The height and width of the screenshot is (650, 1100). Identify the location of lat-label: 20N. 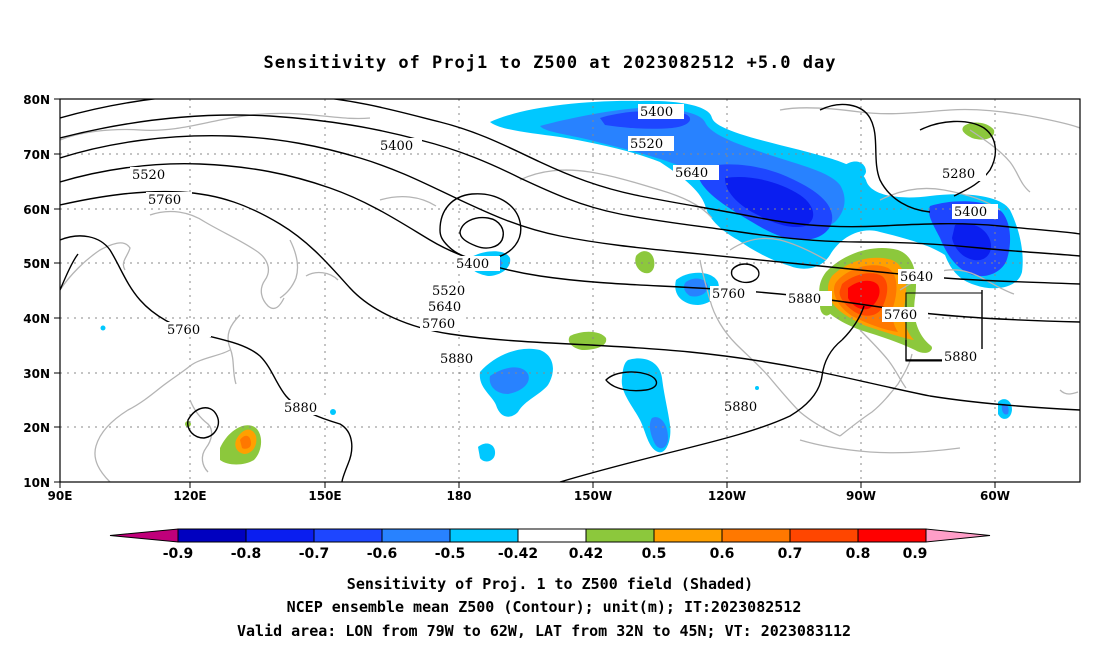
(36, 428).